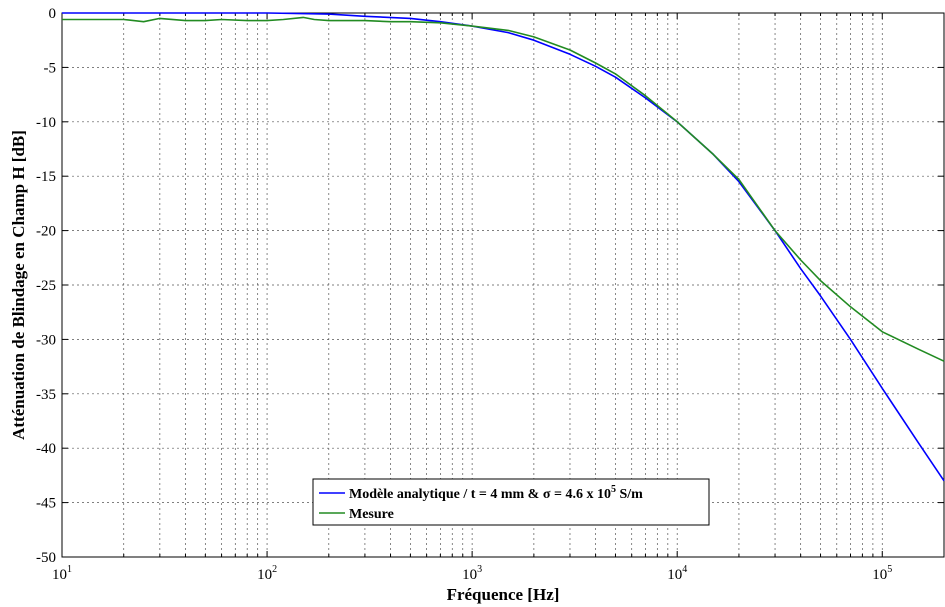 This screenshot has height=607, width=945. I want to click on y-tick-label: -5, so click(50, 68).